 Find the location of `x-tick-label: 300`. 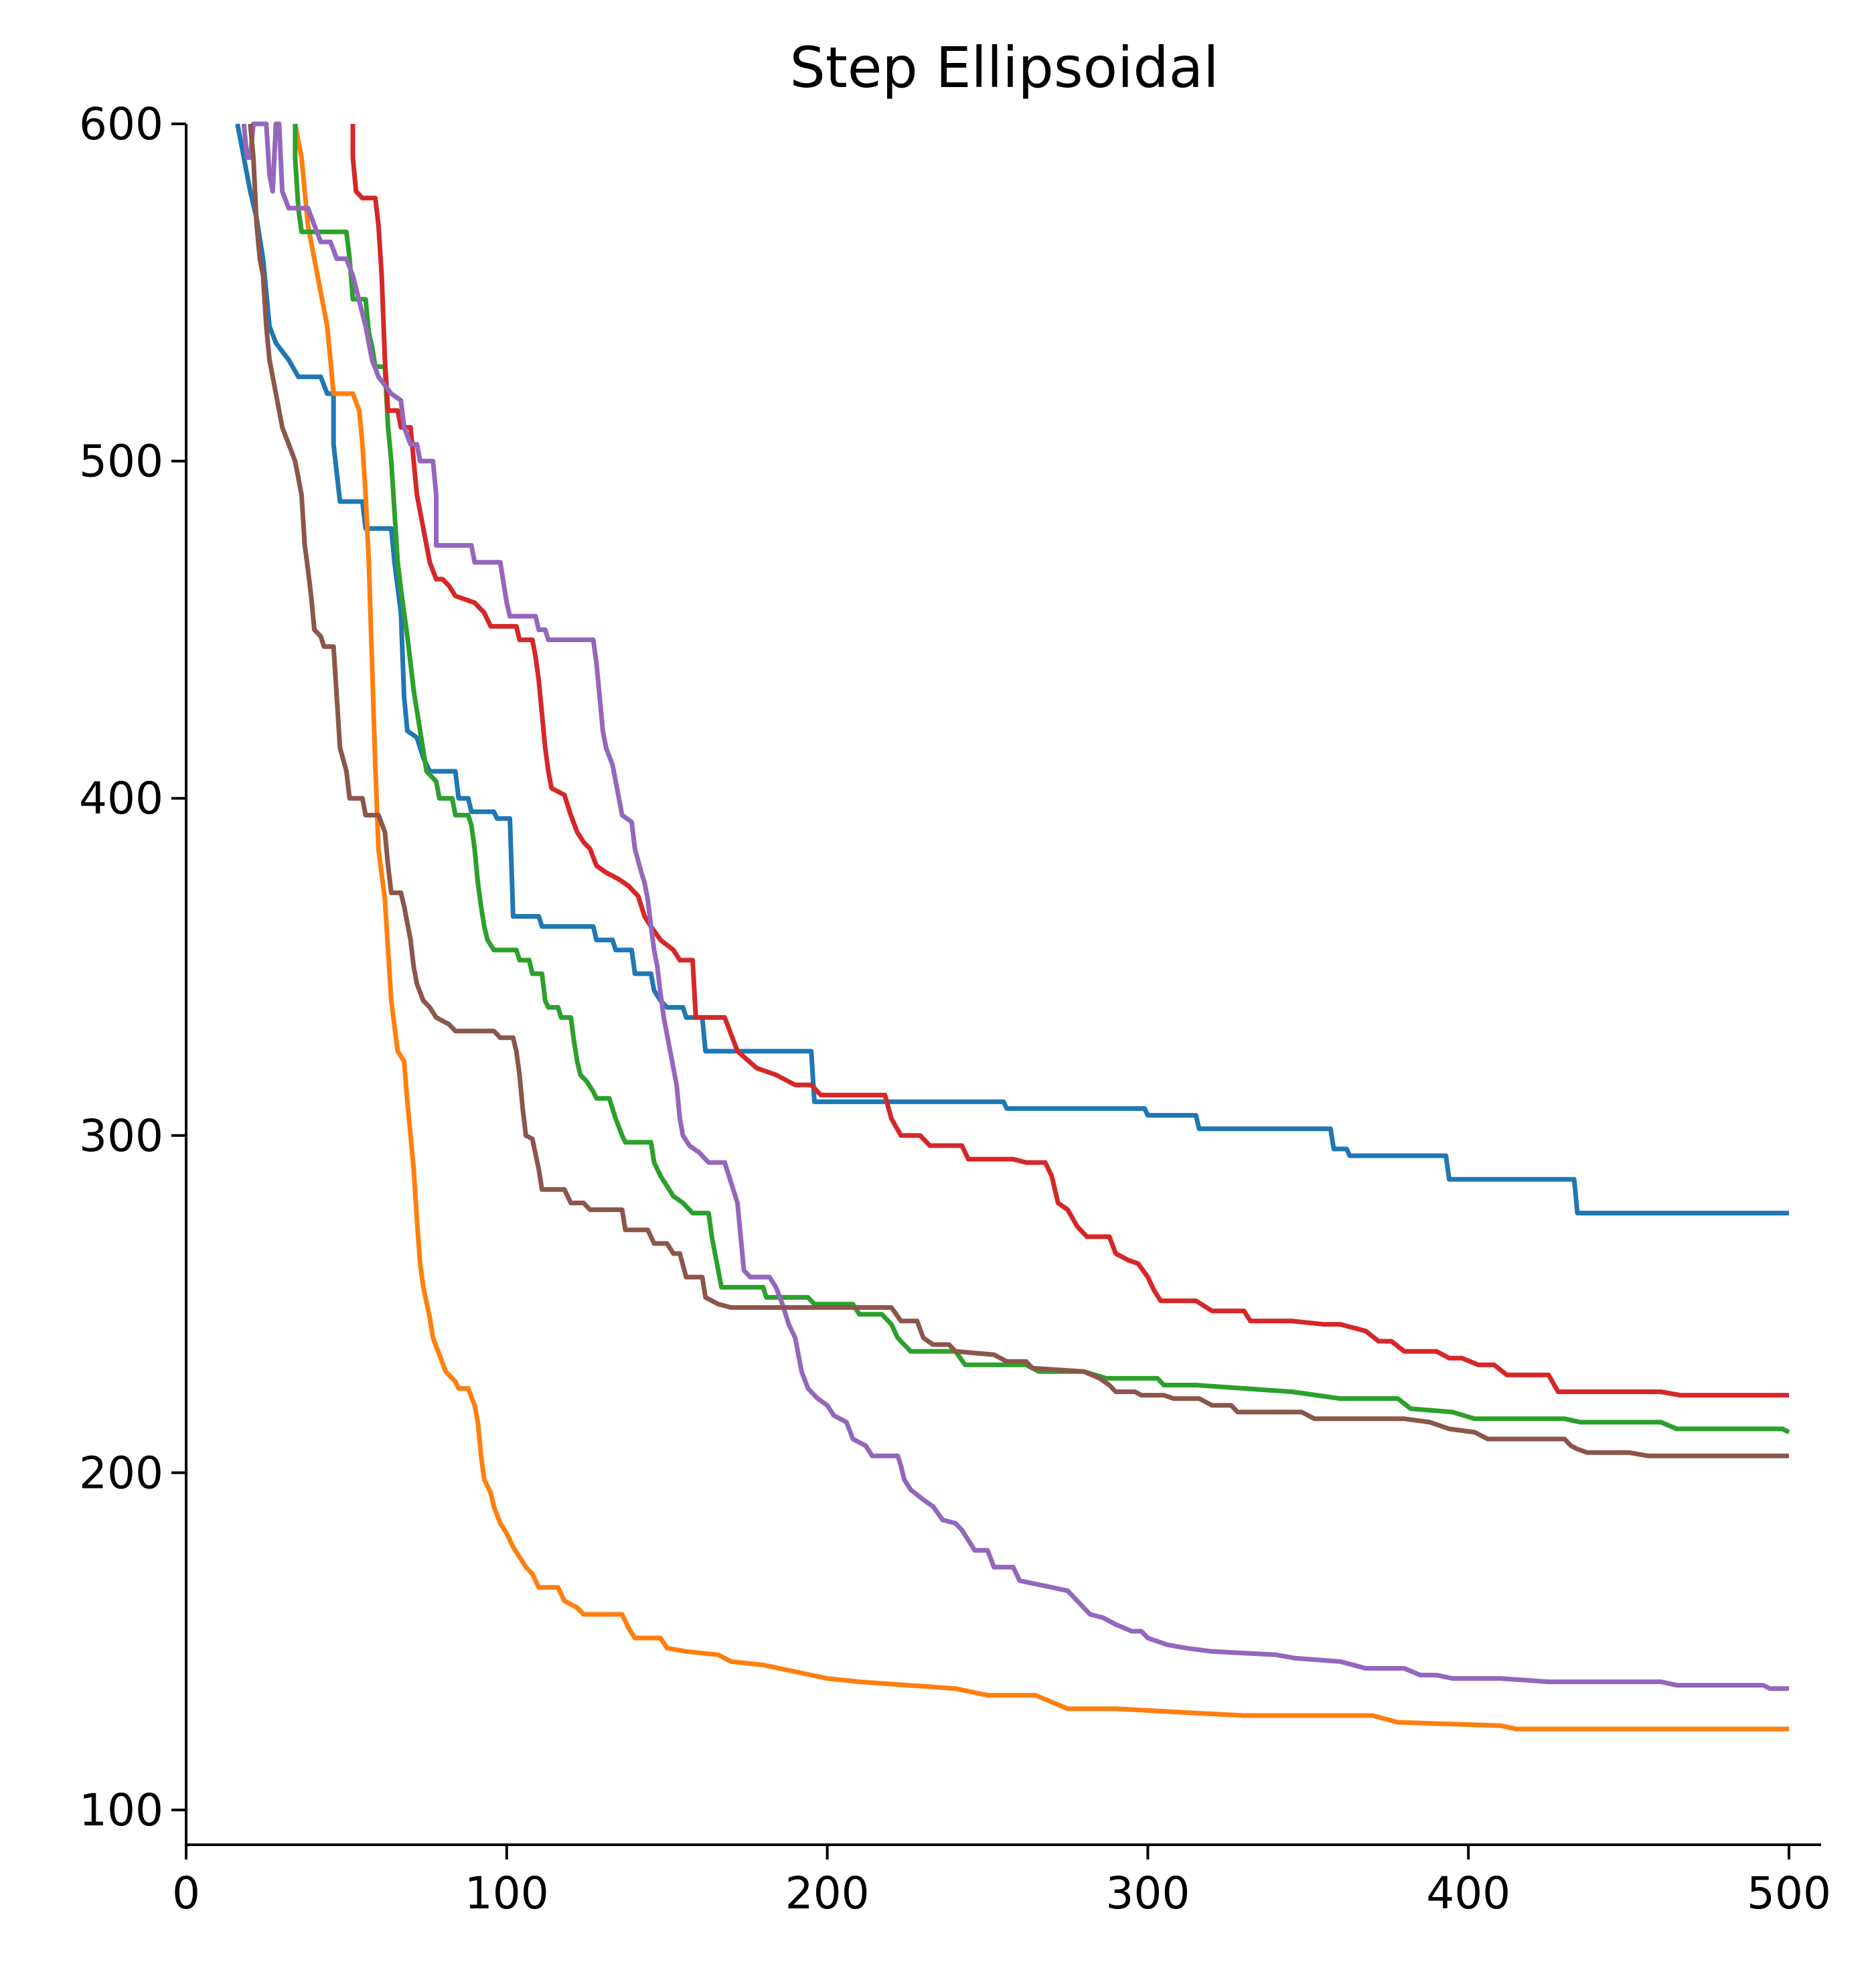

x-tick-label: 300 is located at coordinates (1147, 1893).